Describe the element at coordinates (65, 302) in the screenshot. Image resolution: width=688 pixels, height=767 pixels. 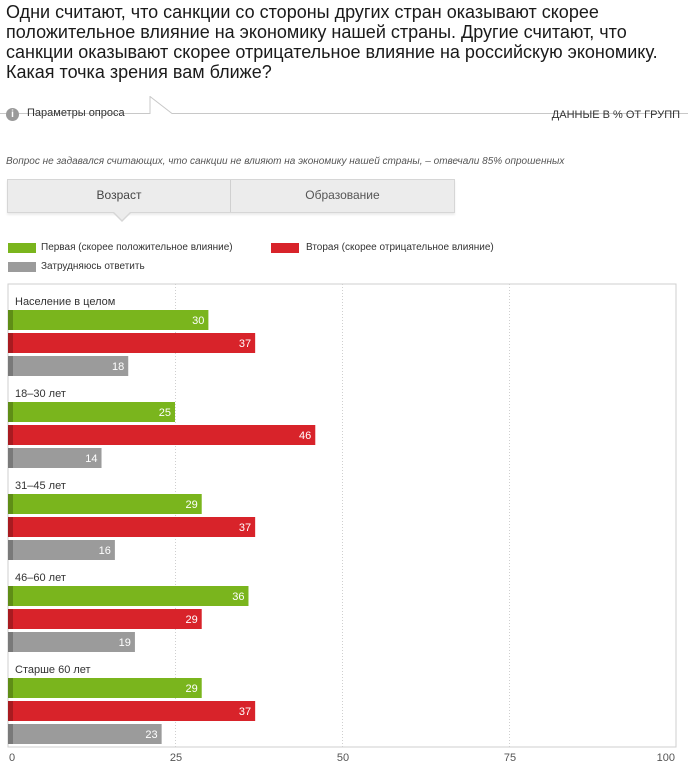
I see `category-label: Население в целом` at that location.